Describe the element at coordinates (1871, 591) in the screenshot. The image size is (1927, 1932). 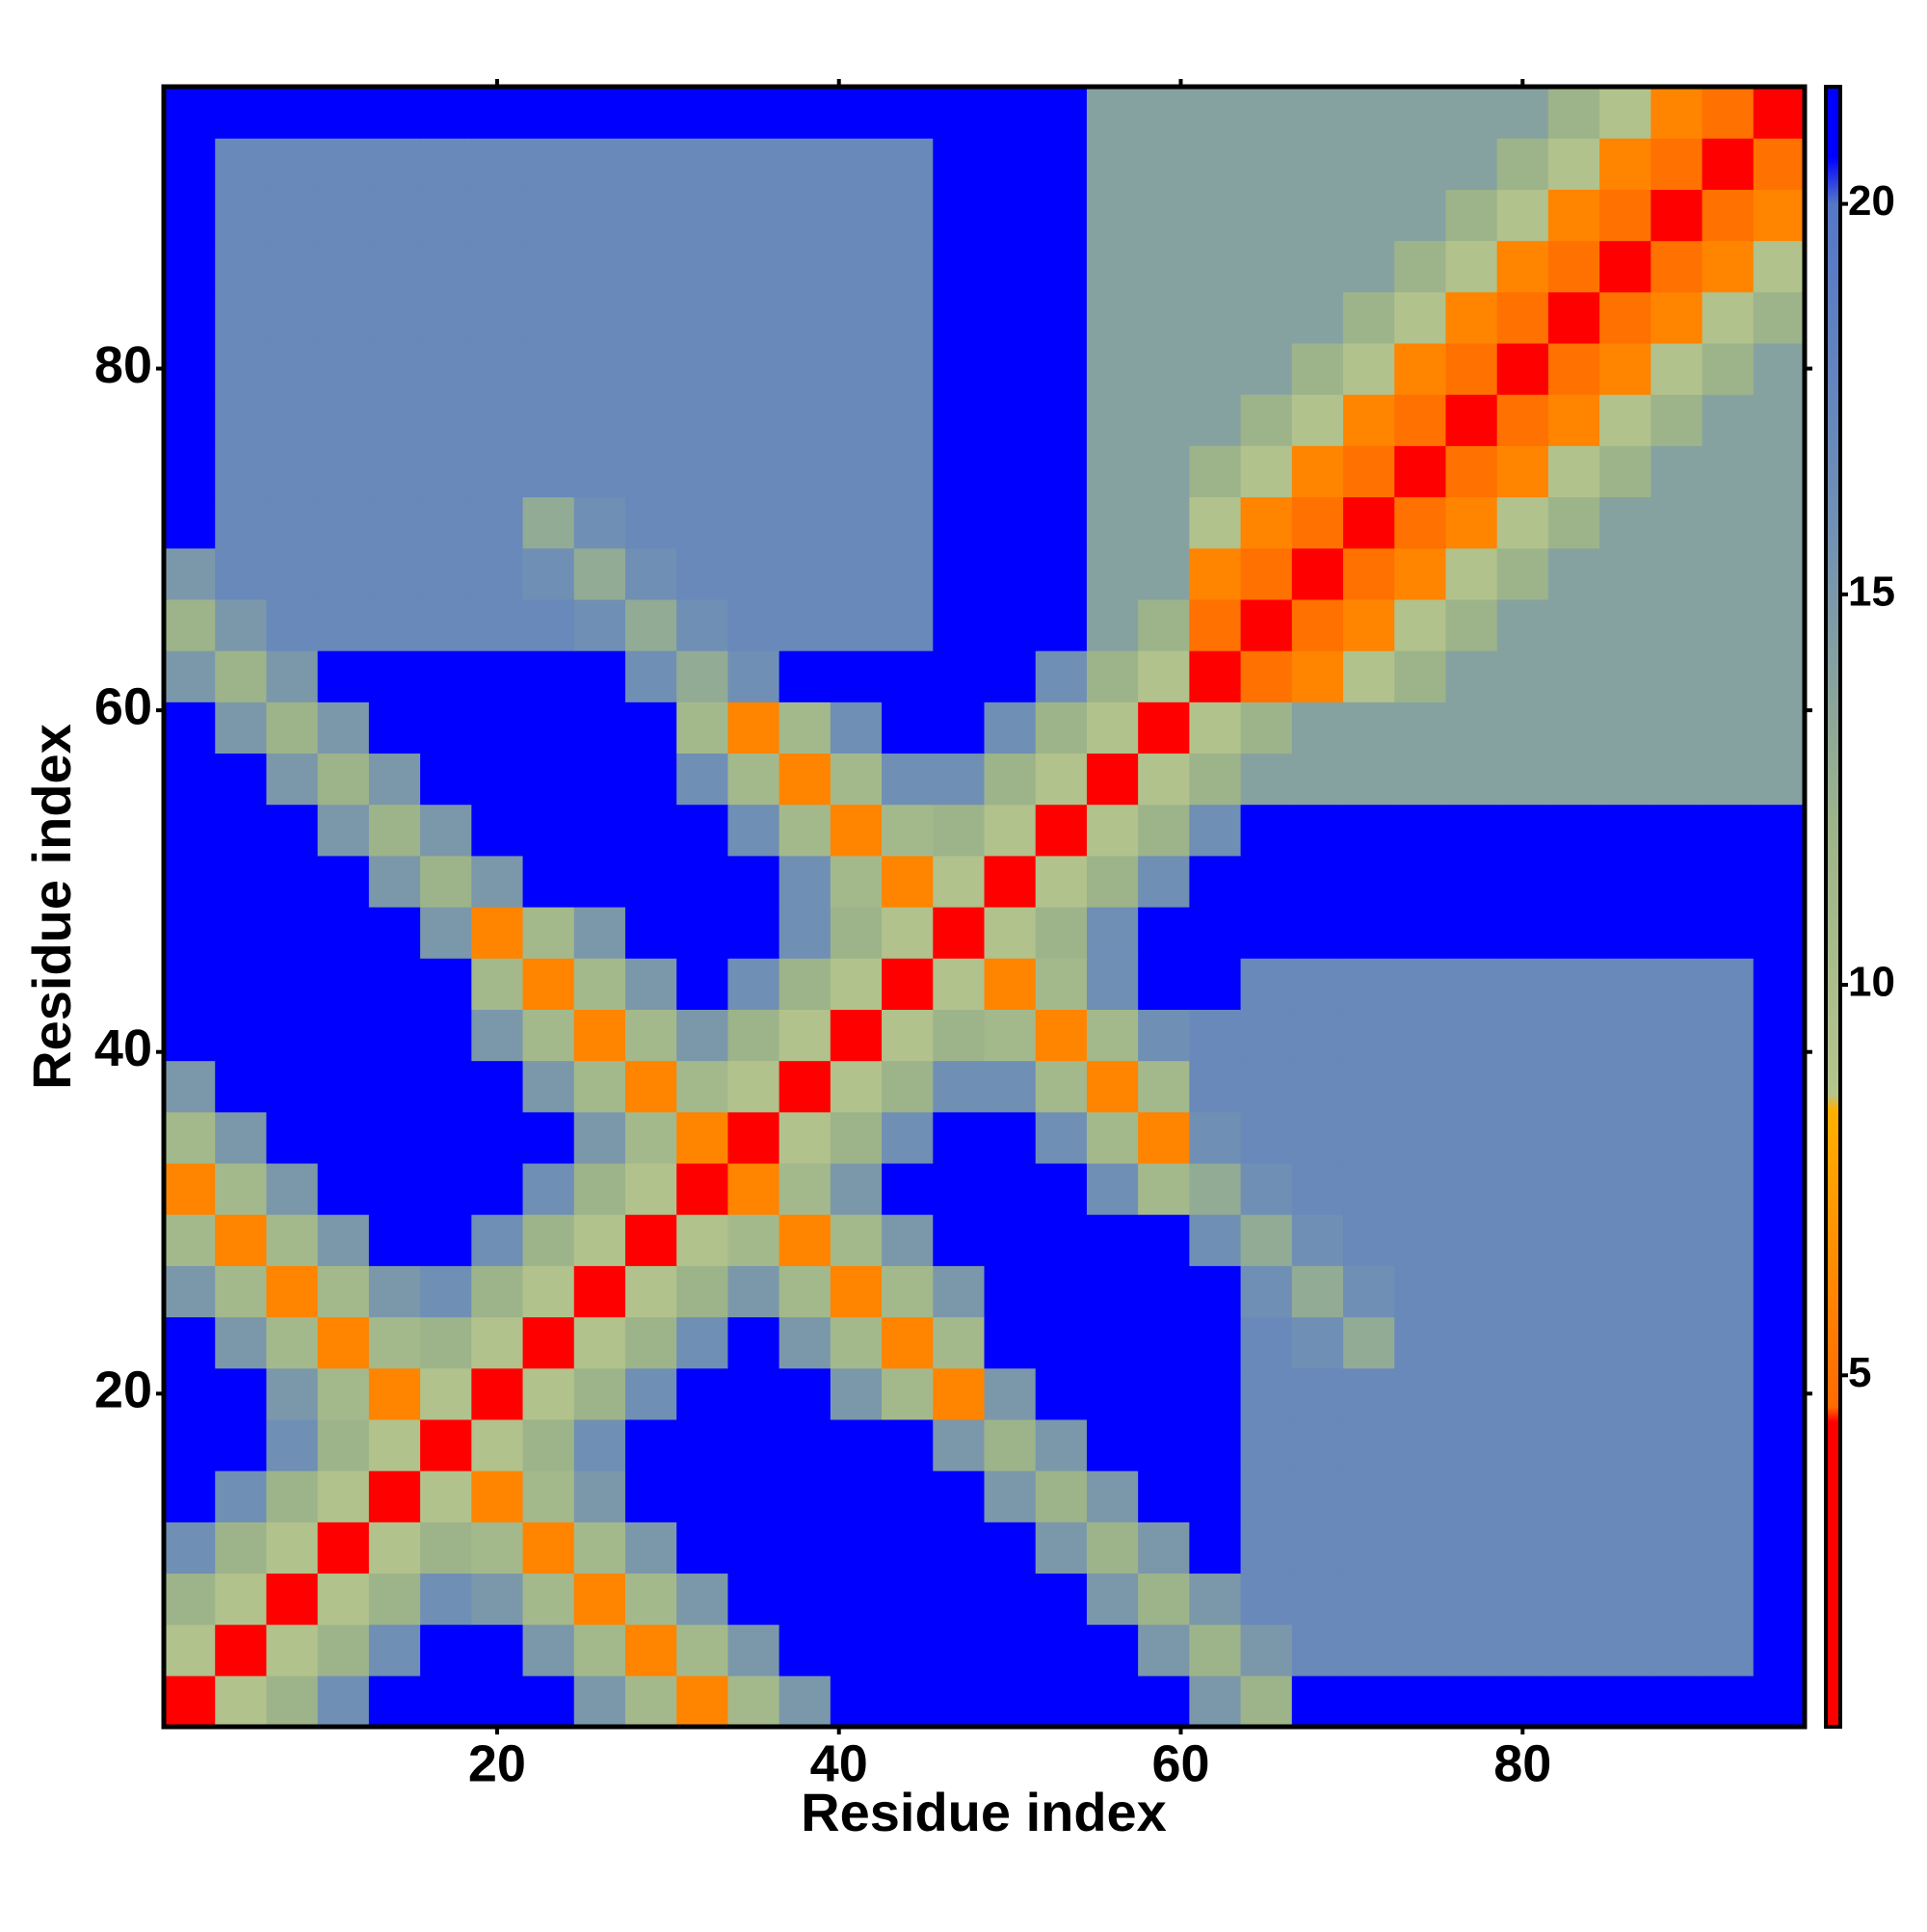
I see `colorbar-tick-label: 15` at that location.